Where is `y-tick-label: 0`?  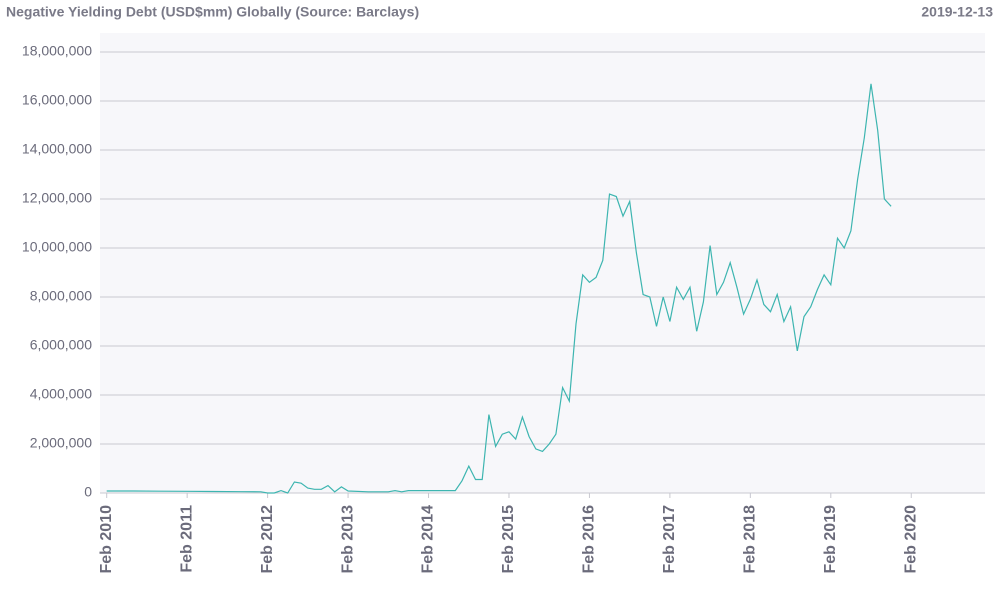 y-tick-label: 0 is located at coordinates (88, 492).